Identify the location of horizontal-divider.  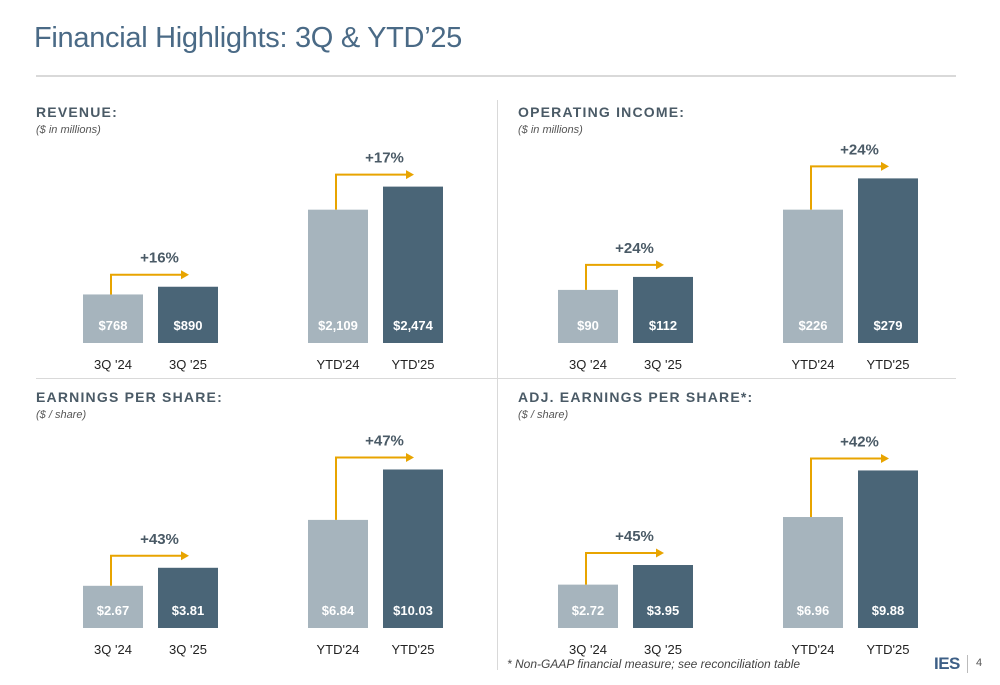
(496, 378).